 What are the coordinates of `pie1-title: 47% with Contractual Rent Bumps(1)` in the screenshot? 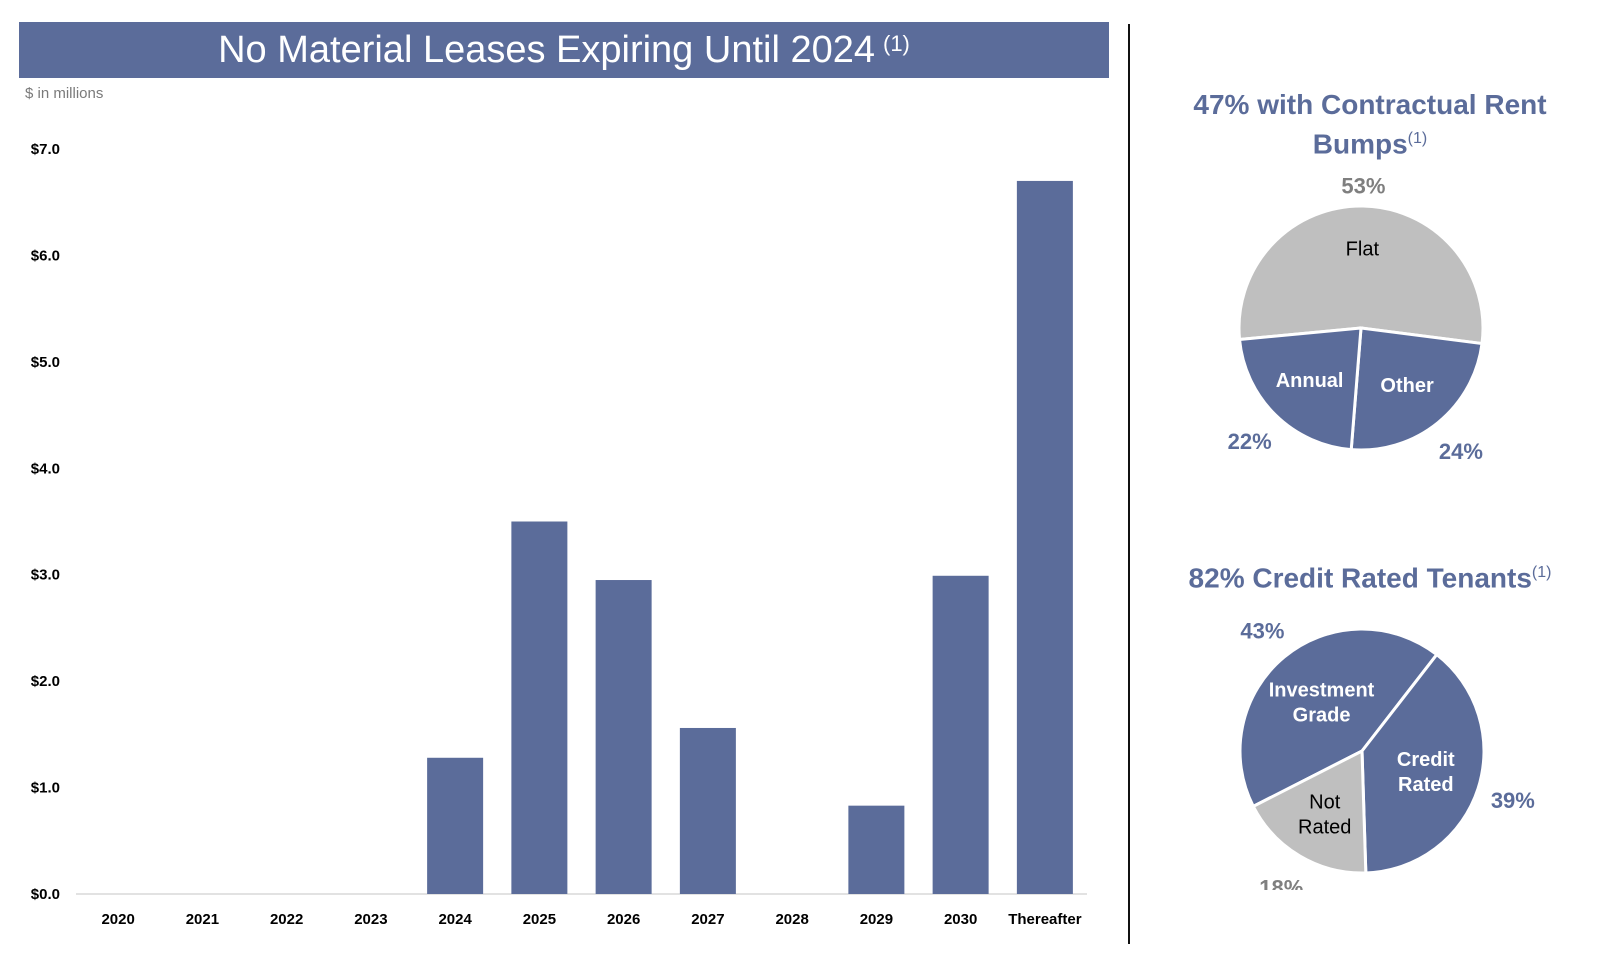 It's located at (1370, 124).